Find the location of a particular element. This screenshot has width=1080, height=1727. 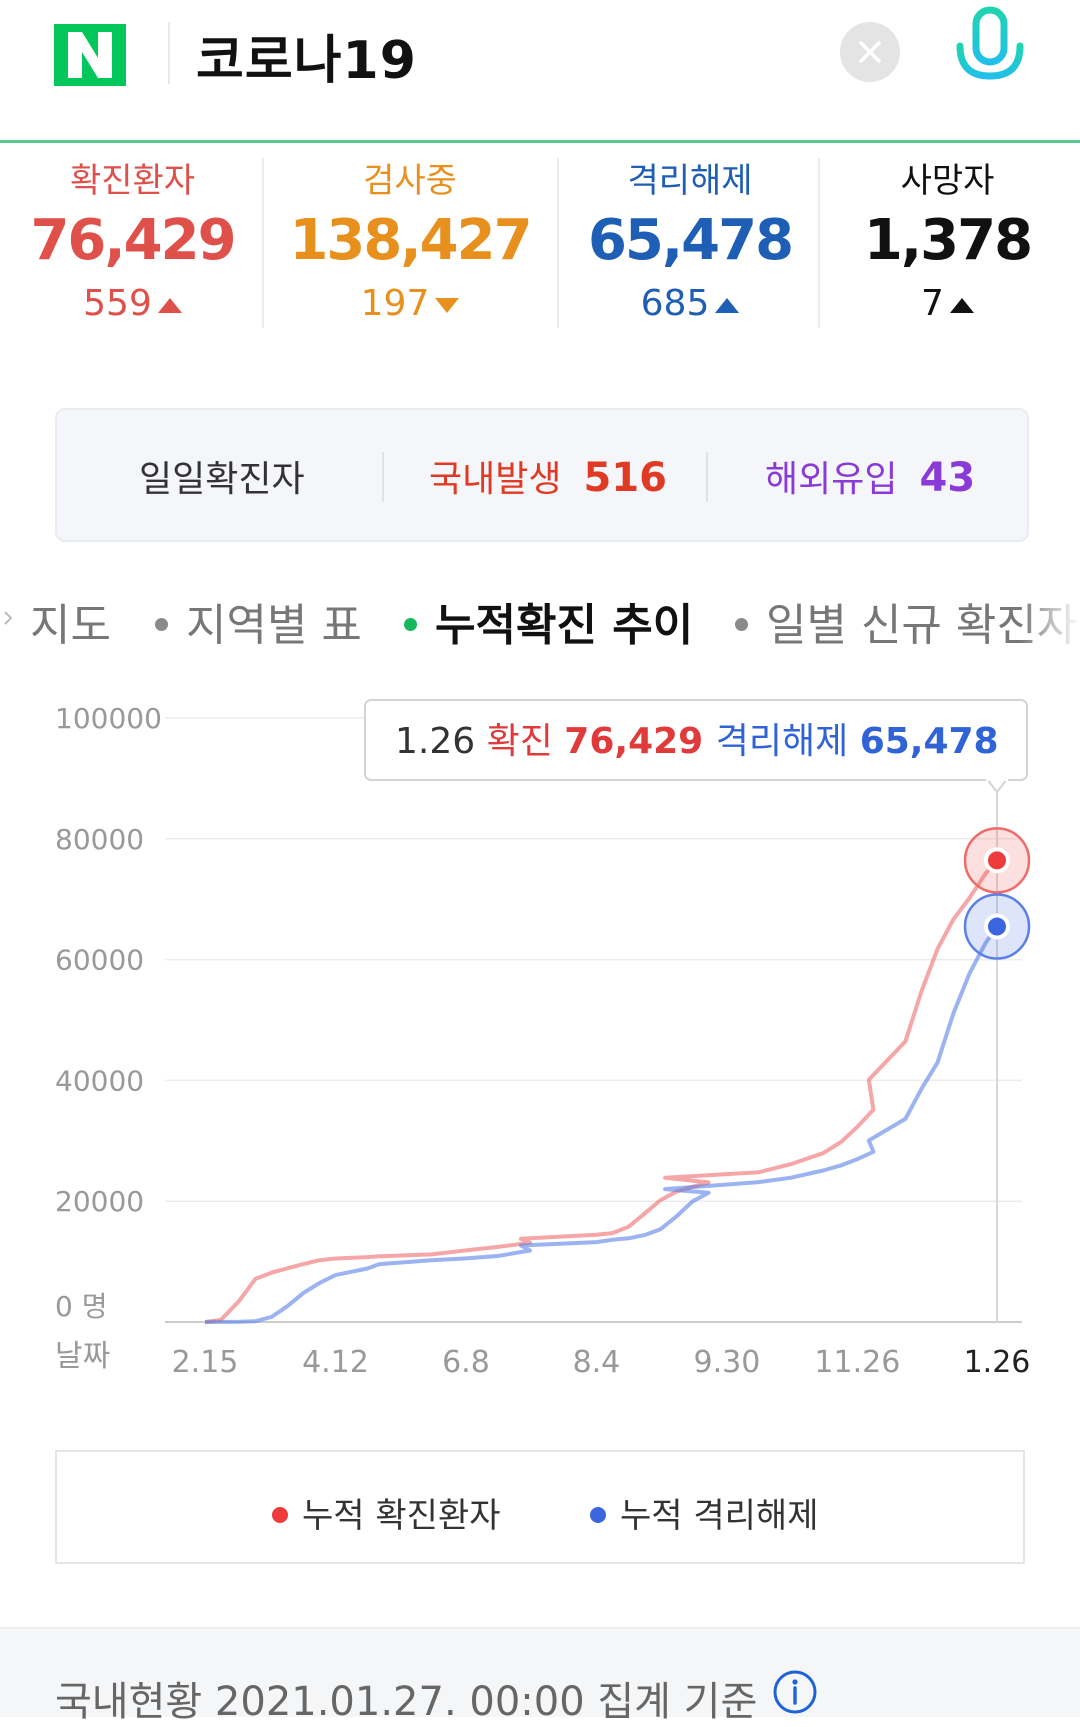

tooltip-pointer-cover is located at coordinates (997, 778).